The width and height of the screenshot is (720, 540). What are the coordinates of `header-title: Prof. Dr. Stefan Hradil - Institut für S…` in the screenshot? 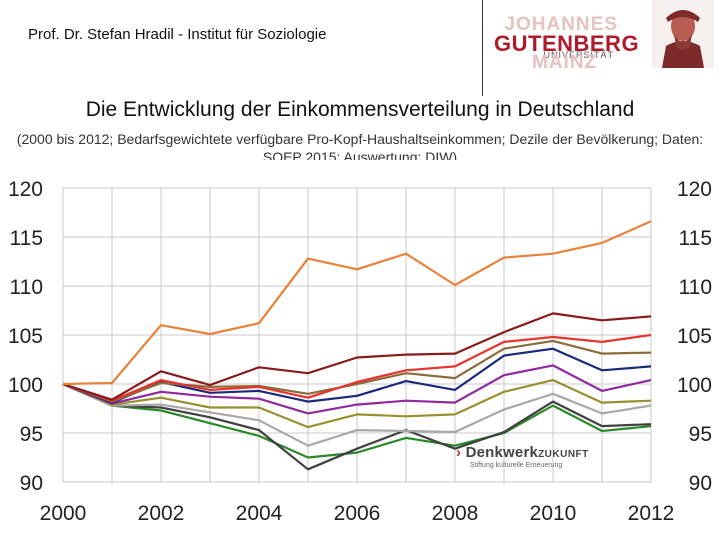 It's located at (177, 34).